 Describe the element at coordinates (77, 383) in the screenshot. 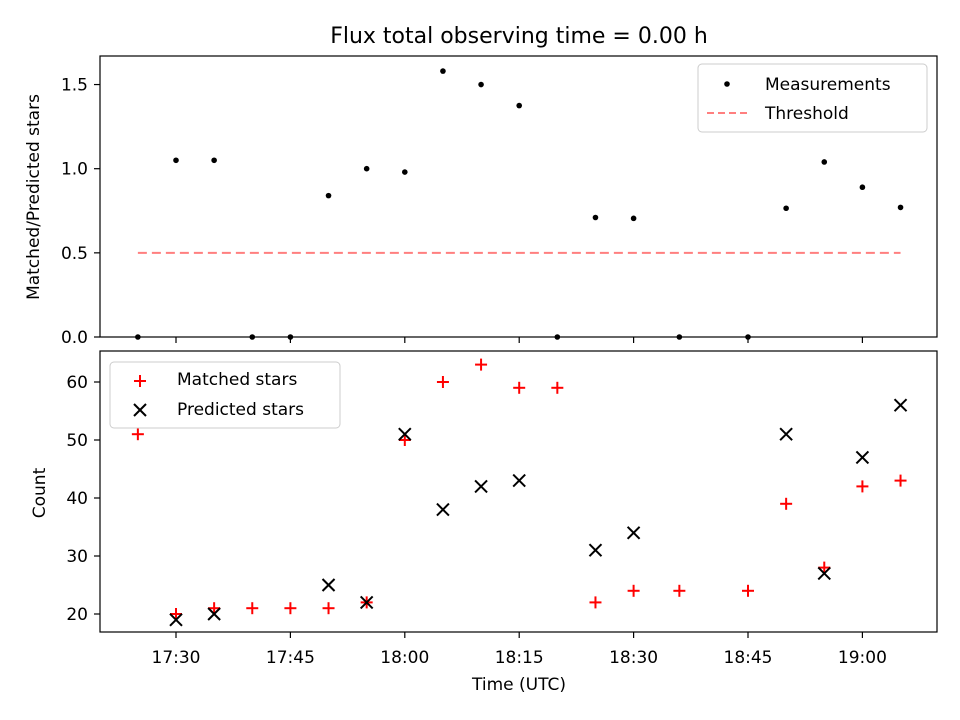

I see `bottom-y-tick-label: 60` at that location.